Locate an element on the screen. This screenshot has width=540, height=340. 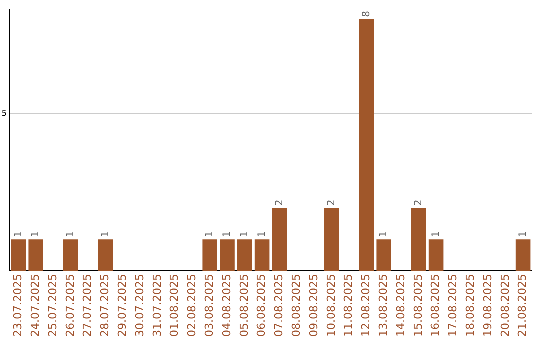
x-tick-label: 09.08.2025 is located at coordinates (313, 306).